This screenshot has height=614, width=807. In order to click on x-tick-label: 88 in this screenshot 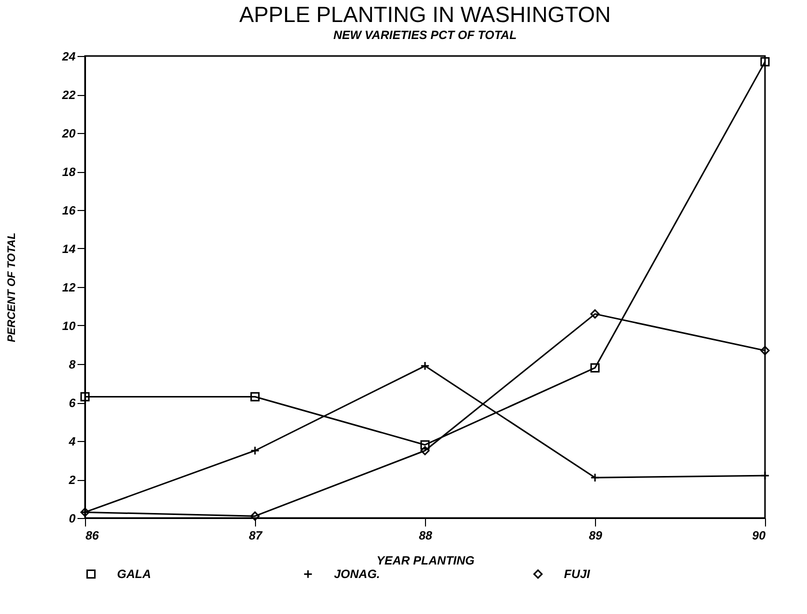, I will do `click(425, 535)`.